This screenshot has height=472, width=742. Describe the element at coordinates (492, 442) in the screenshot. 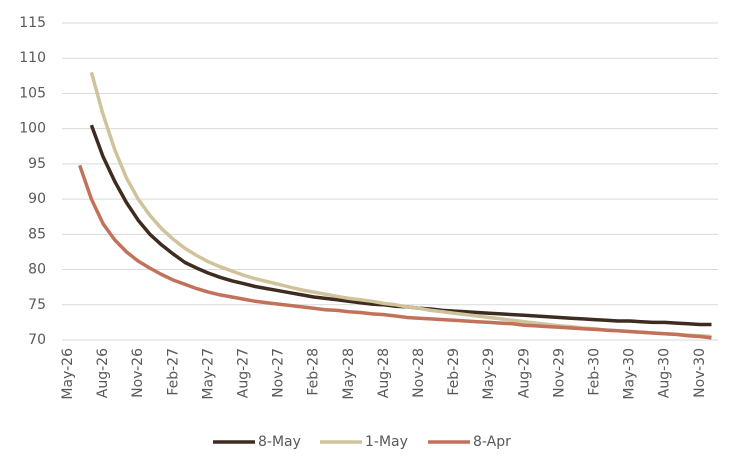

I see `legend-label: 8-Apr` at that location.